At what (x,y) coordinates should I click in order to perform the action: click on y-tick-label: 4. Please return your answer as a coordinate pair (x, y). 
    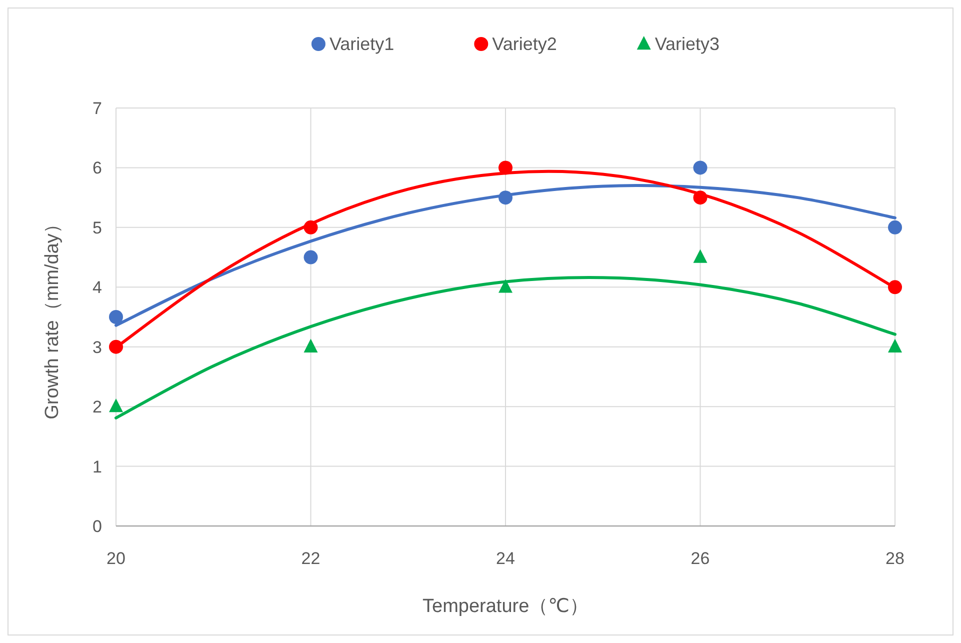
    Looking at the image, I should click on (97, 288).